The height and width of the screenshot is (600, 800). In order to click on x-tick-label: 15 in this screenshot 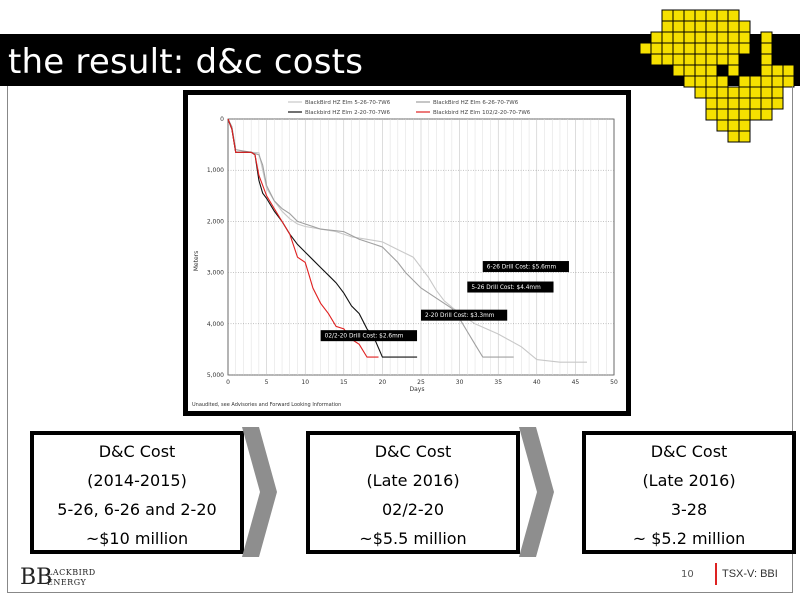, I will do `click(344, 382)`.